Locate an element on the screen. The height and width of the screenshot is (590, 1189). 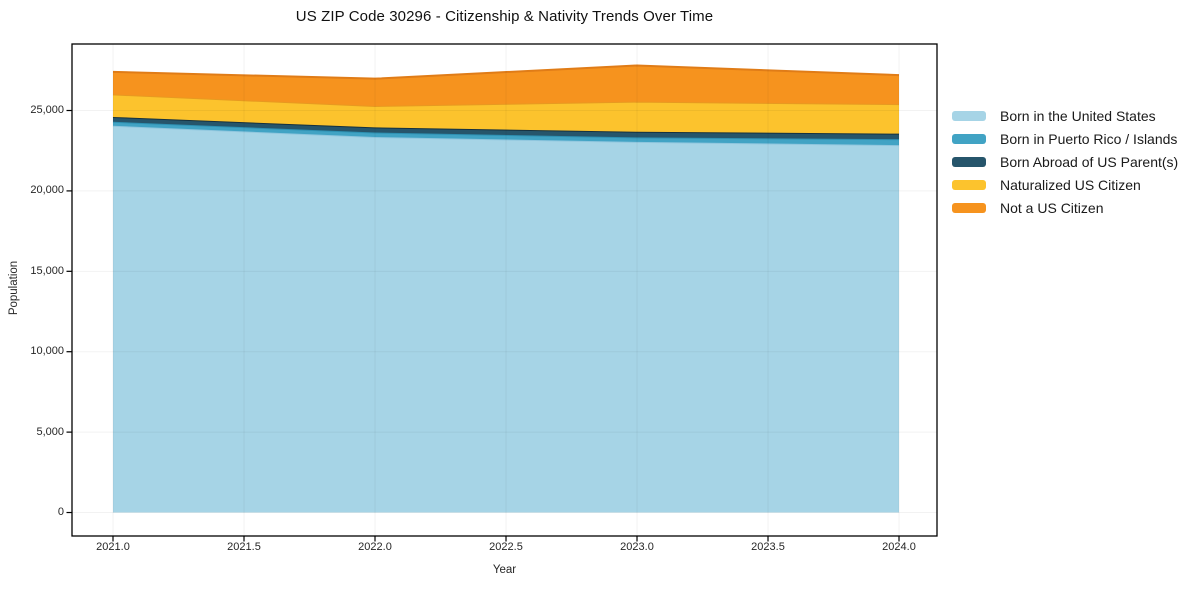
x-tick-label: 2022.0 is located at coordinates (375, 547).